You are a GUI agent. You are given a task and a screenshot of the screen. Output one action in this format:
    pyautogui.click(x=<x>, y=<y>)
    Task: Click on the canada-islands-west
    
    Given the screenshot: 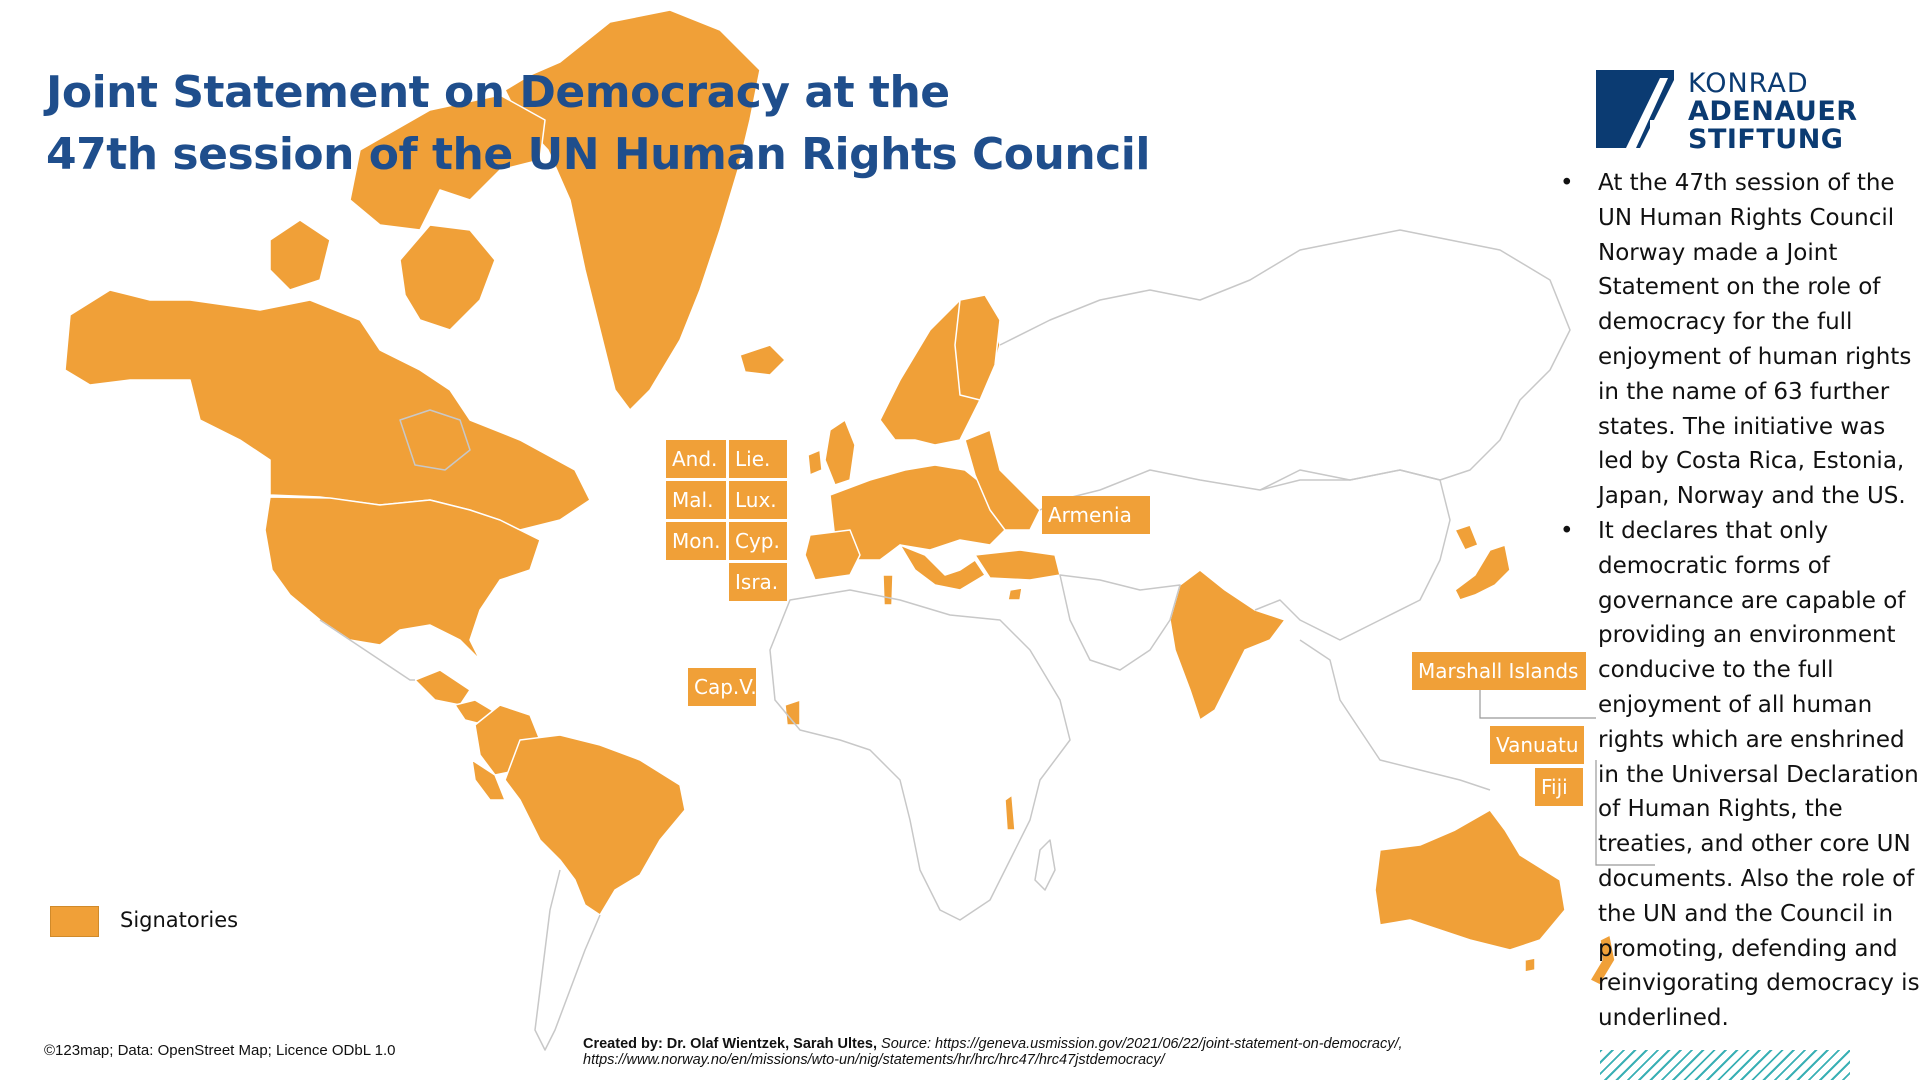 What is the action you would take?
    pyautogui.click(x=300, y=255)
    